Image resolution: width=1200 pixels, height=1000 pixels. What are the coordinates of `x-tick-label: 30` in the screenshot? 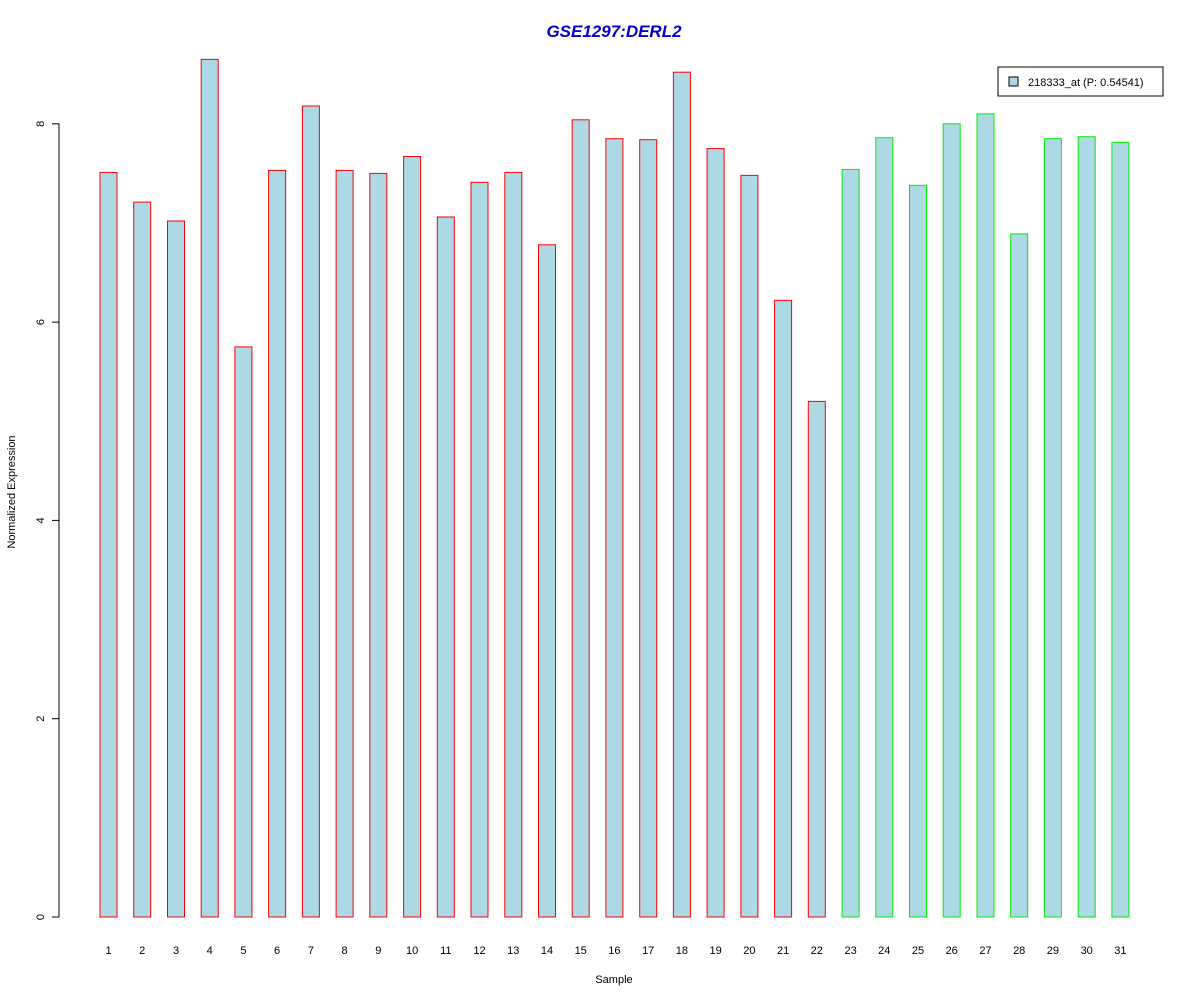 It's located at (1087, 951).